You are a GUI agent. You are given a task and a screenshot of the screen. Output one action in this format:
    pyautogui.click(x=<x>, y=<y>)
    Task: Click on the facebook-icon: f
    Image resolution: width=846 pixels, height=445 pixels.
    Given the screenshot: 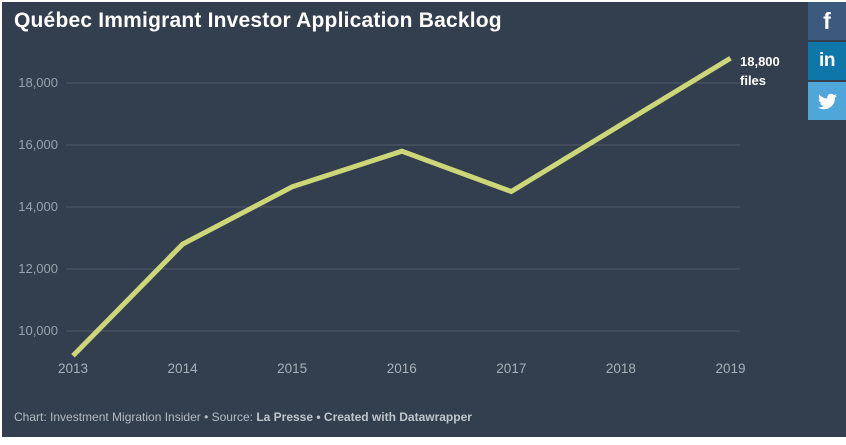 What is the action you would take?
    pyautogui.click(x=827, y=20)
    